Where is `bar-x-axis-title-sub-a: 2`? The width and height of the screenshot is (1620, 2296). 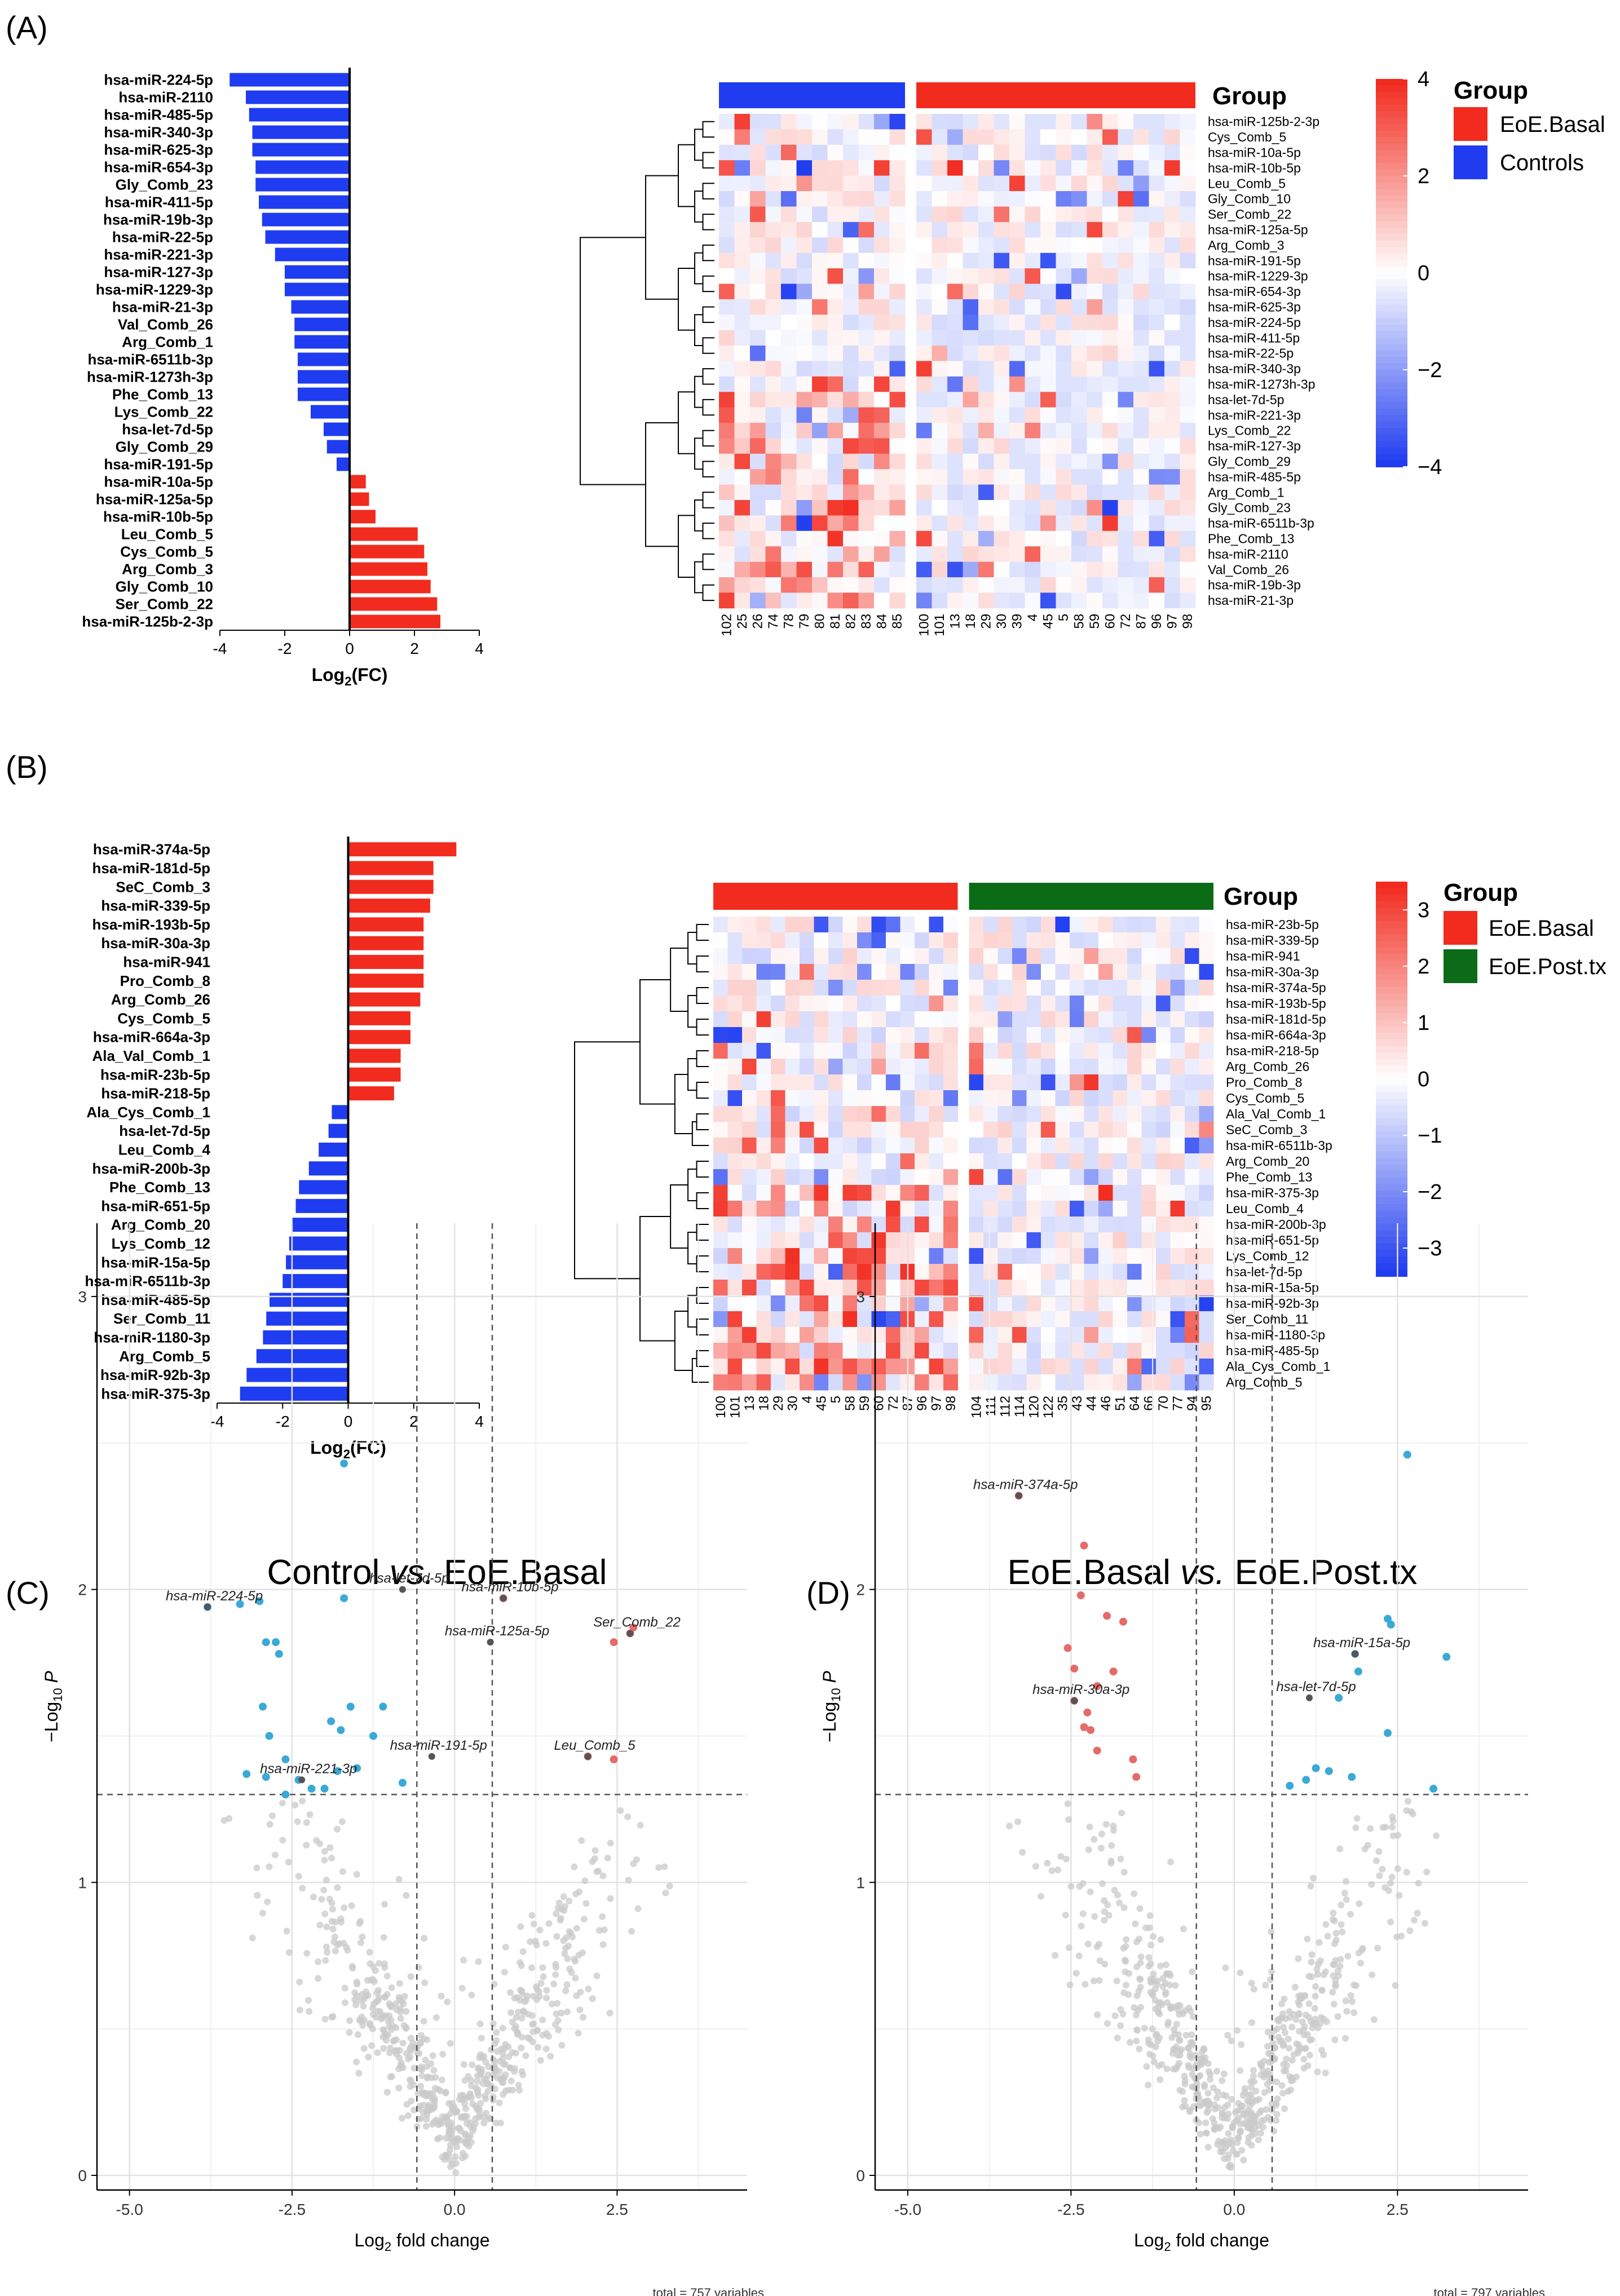
bar-x-axis-title-sub-a: 2 is located at coordinates (348, 681).